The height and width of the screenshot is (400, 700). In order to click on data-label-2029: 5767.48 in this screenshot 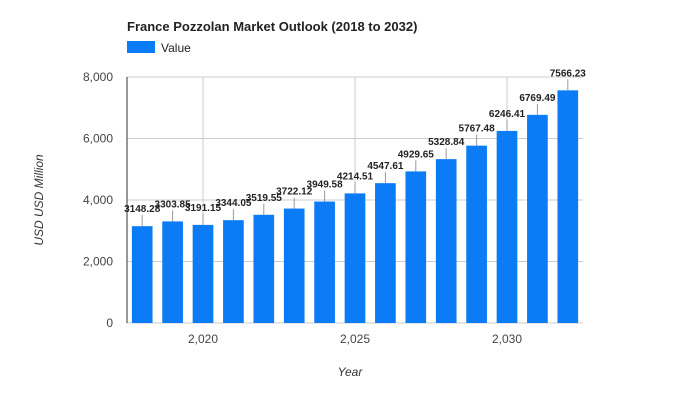, I will do `click(477, 129)`.